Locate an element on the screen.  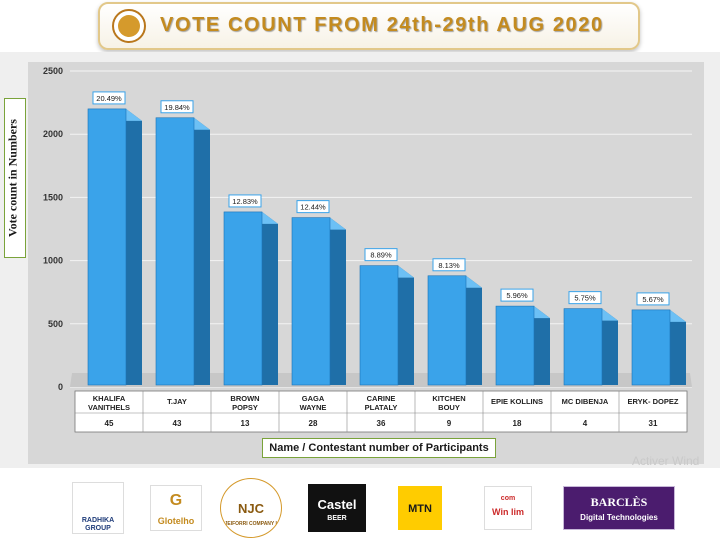
x-tick-label: POPSY is located at coordinates (245, 407).